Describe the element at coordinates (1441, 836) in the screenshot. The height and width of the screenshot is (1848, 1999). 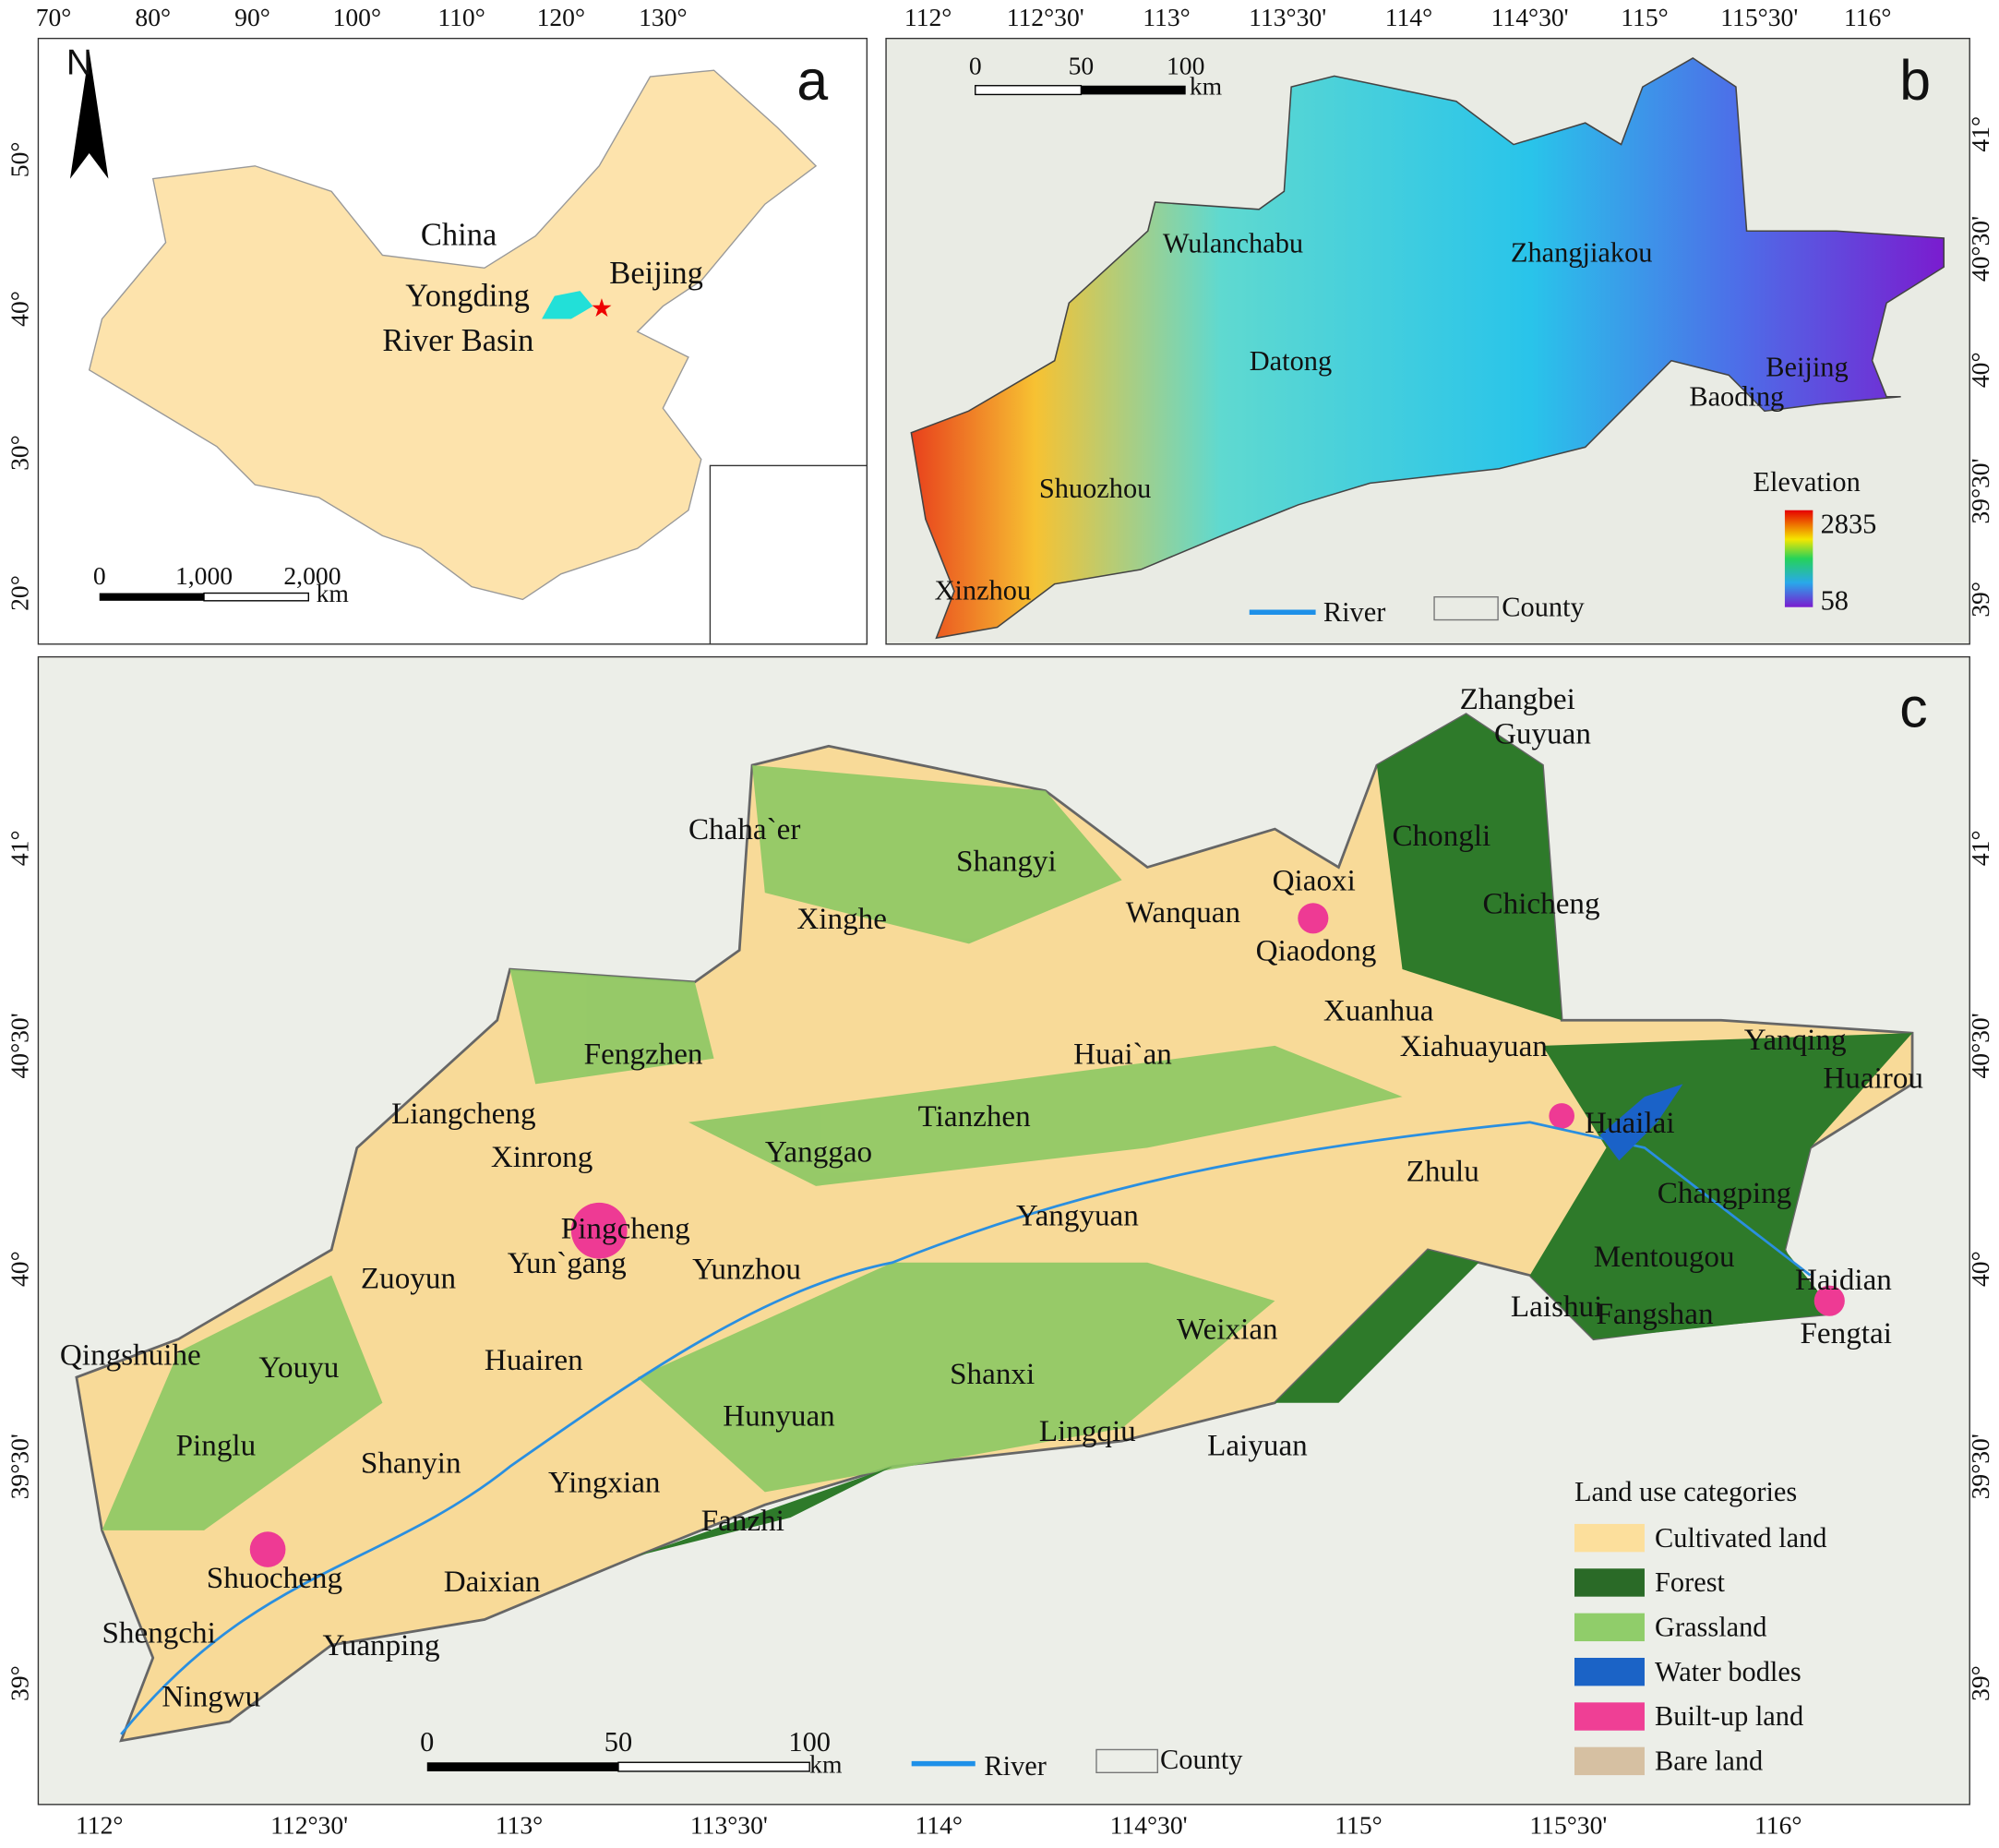
I see `place-label: Chongli` at that location.